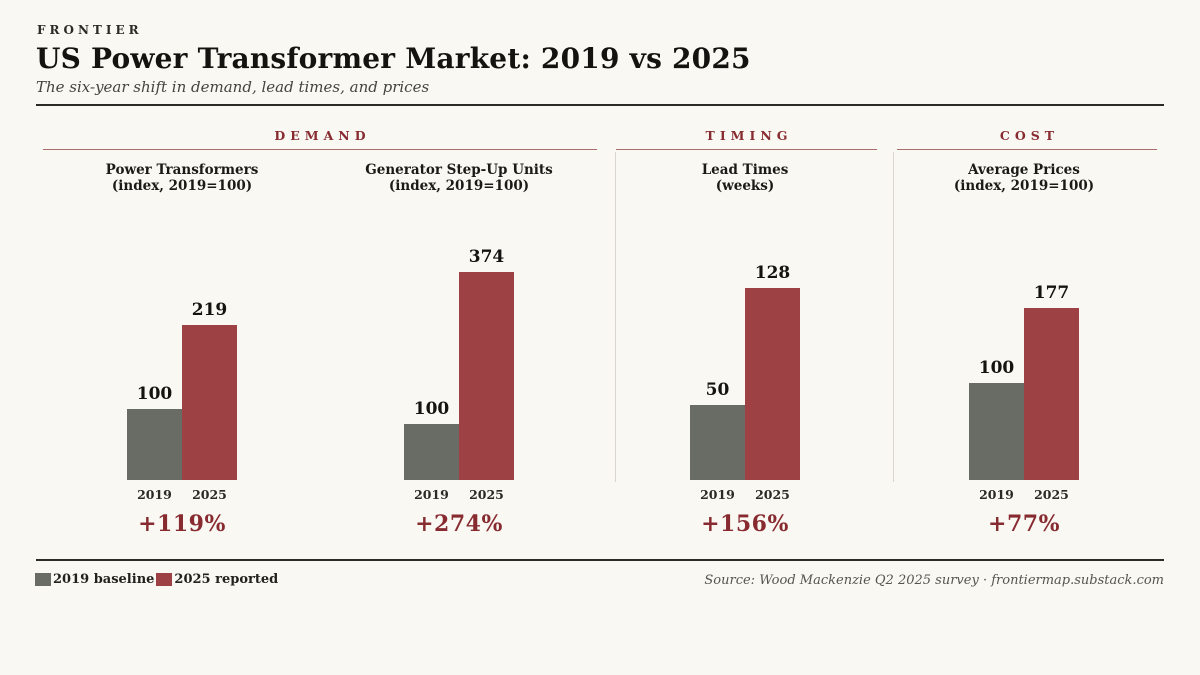 This screenshot has height=675, width=1200. I want to click on section-header-demand: DEMAND, so click(320, 139).